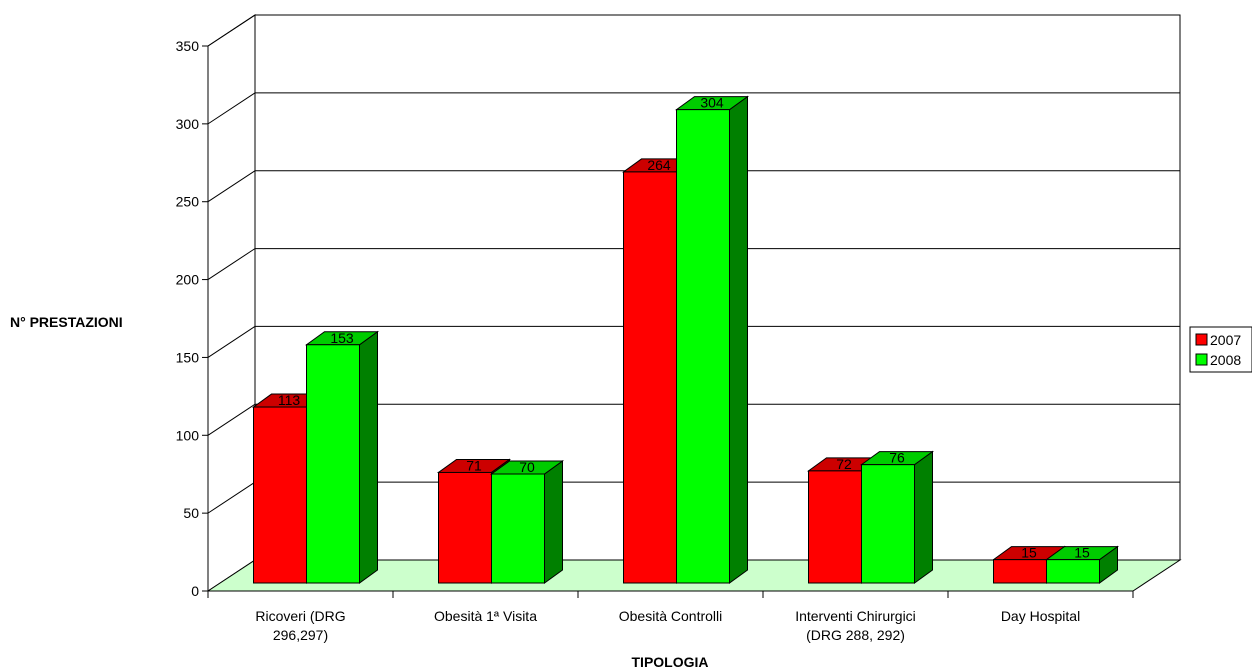 The width and height of the screenshot is (1252, 672). What do you see at coordinates (1040, 616) in the screenshot?
I see `x-category-label: Day Hospital` at bounding box center [1040, 616].